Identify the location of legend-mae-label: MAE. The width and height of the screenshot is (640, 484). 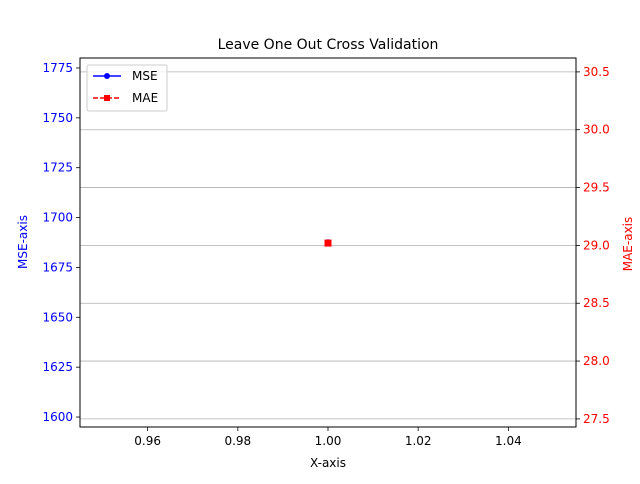
(145, 98).